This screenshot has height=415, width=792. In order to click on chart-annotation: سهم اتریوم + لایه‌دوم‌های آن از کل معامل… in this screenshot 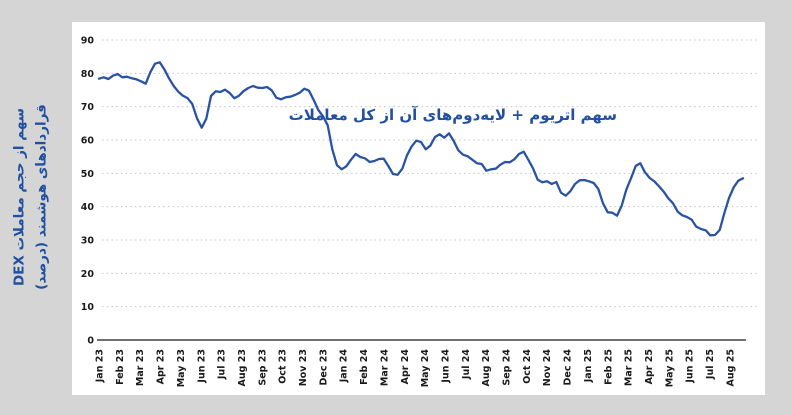, I will do `click(452, 115)`.